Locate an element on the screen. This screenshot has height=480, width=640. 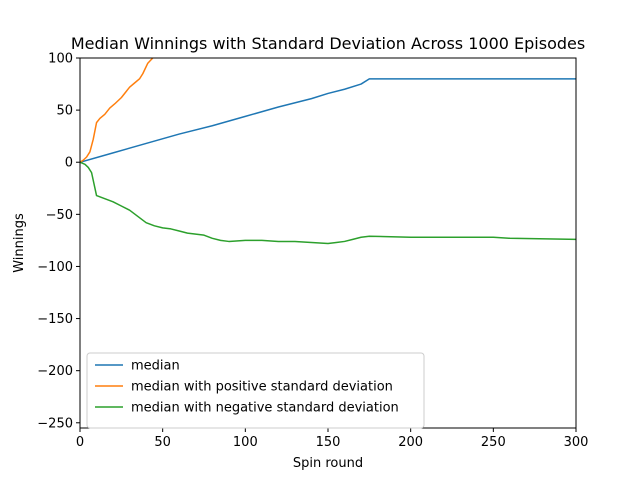
y-tick-label: −200 is located at coordinates (55, 371).